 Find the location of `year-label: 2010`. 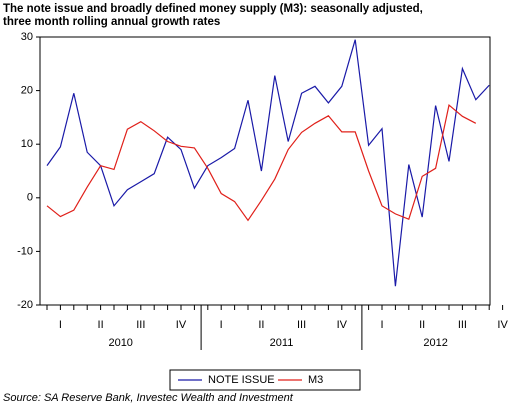

year-label: 2010 is located at coordinates (120, 343).